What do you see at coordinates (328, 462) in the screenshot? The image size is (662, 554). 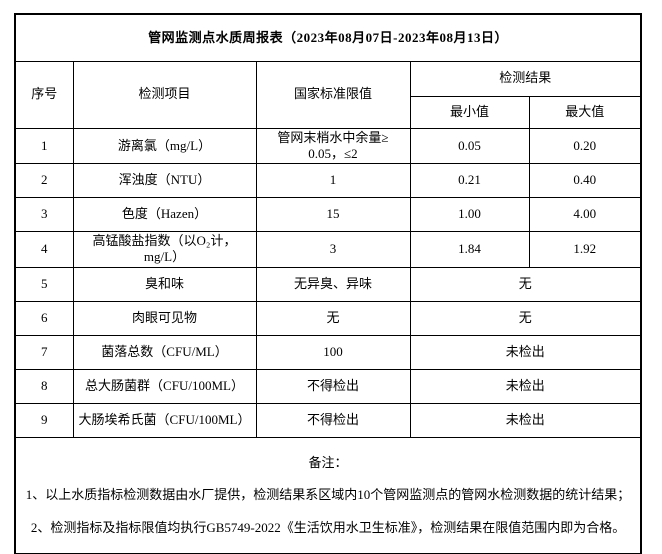 I see `notes-label: 备注：` at bounding box center [328, 462].